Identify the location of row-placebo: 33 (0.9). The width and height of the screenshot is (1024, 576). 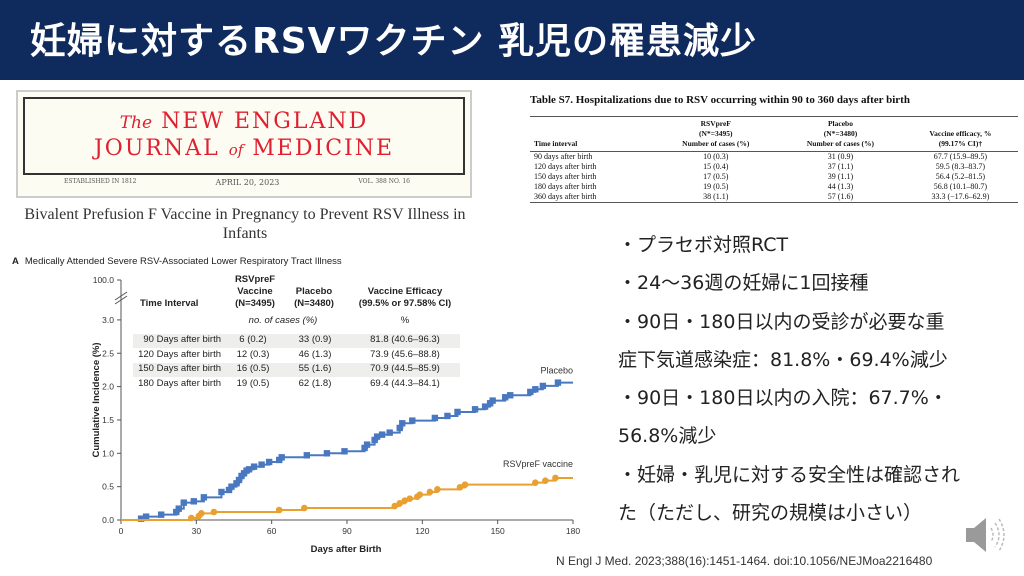
(315, 339).